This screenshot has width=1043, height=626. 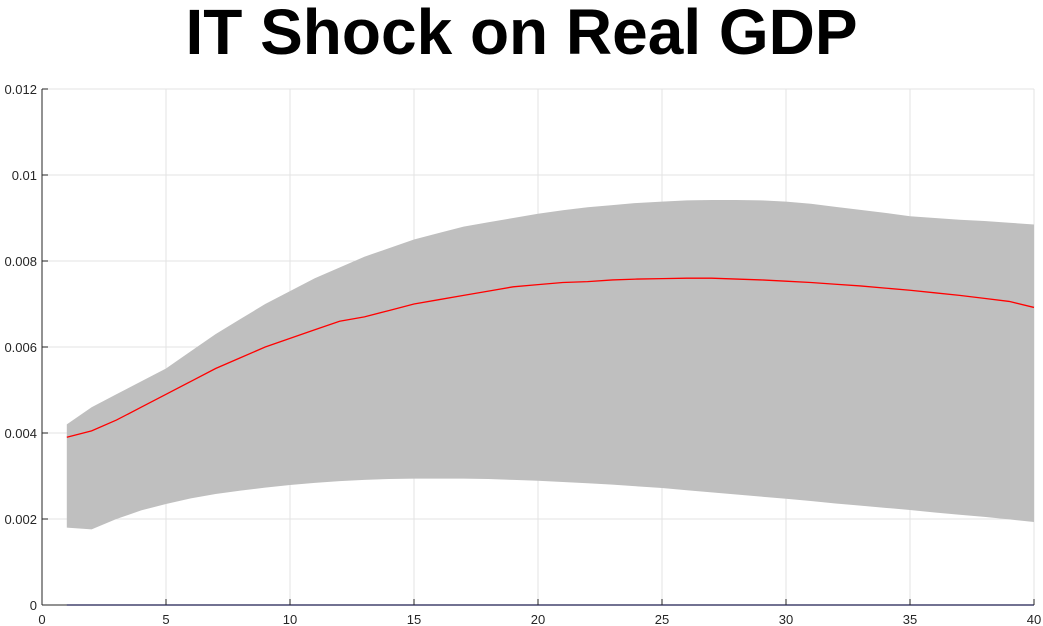 I want to click on x-tick-label: 30, so click(x=786, y=619).